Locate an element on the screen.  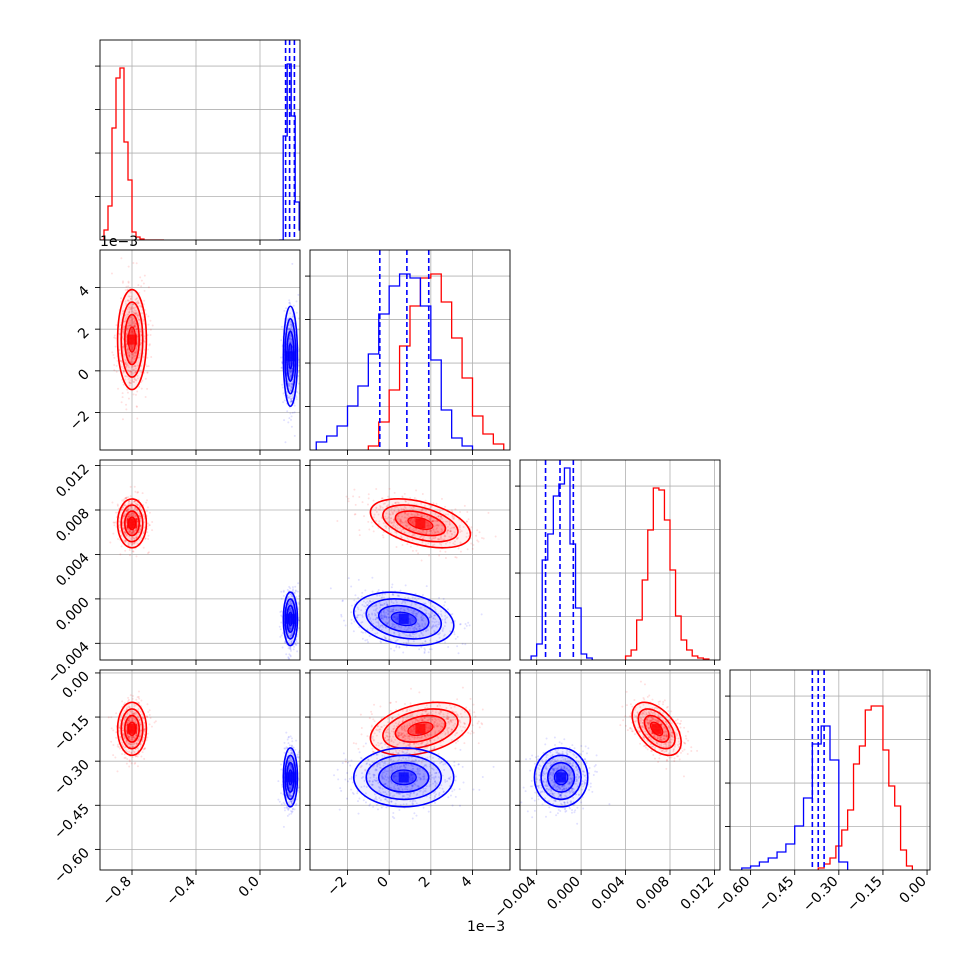
ytick-label-p2-1: 0.000 is located at coordinates (73, 614).